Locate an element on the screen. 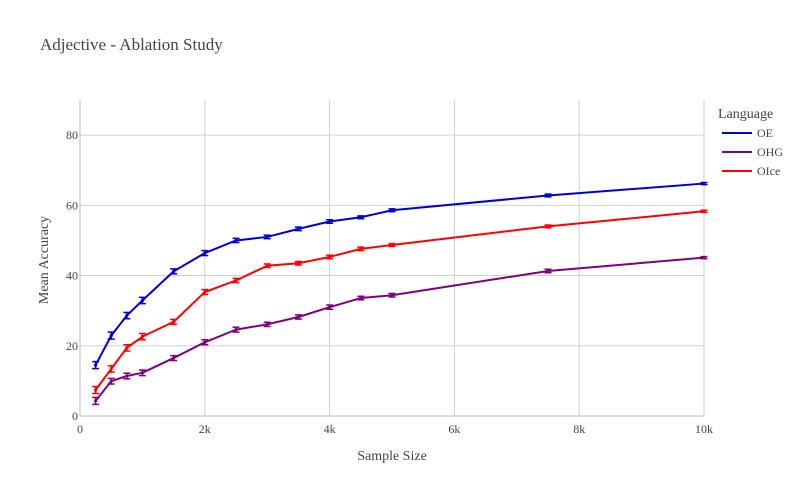 This screenshot has height=500, width=800. legend-item-ohg: OHG is located at coordinates (752, 152).